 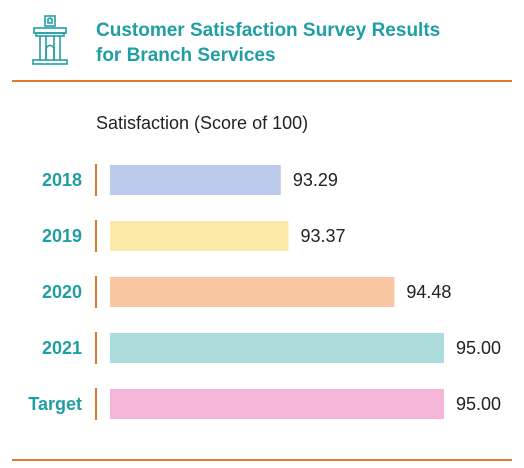 What do you see at coordinates (62, 180) in the screenshot?
I see `category-label: 2018` at bounding box center [62, 180].